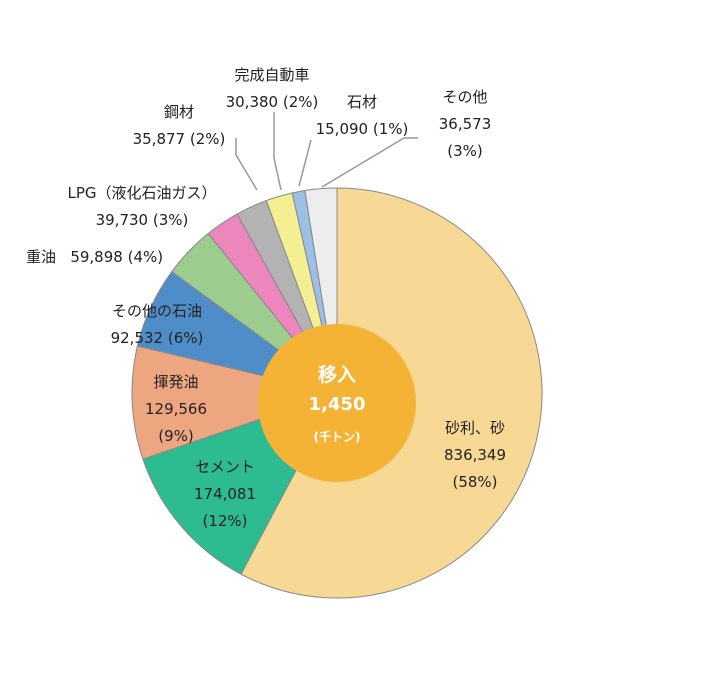 The height and width of the screenshot is (689, 701). I want to click on label-value: 36,573, so click(465, 124).